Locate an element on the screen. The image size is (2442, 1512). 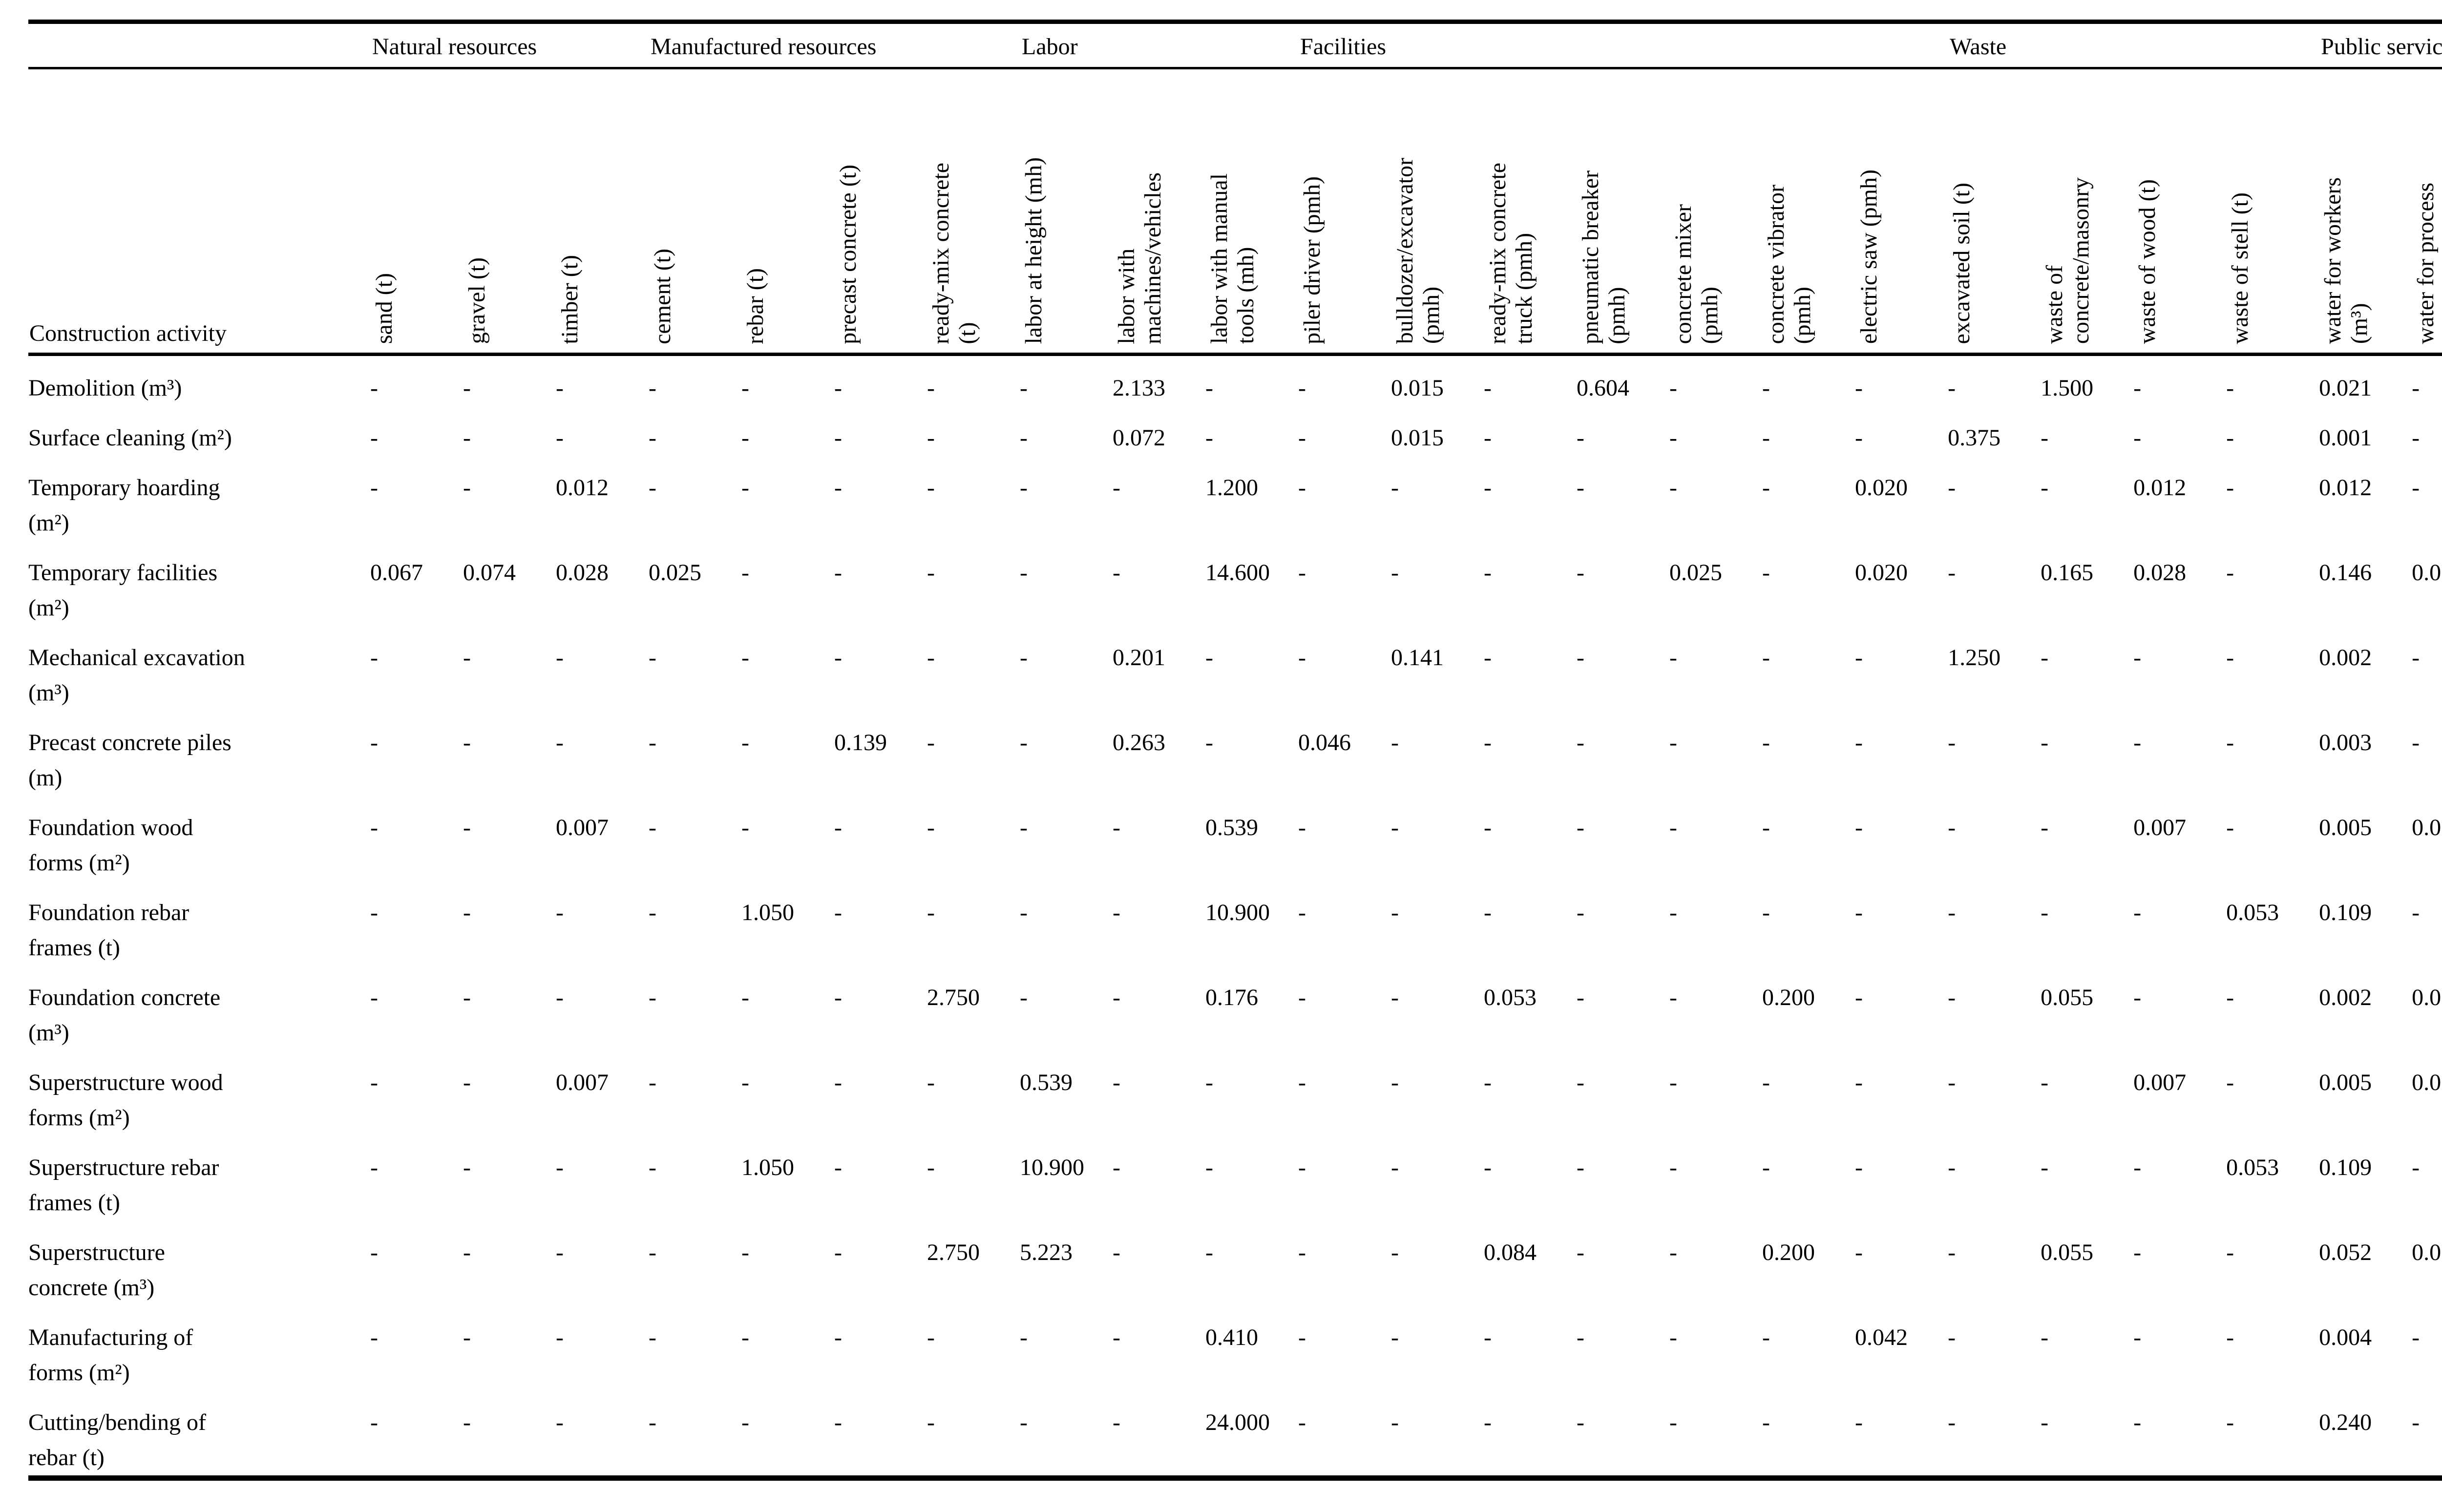
col-header-precast-concrete-t: precast concrete (t) is located at coordinates (880, 212).